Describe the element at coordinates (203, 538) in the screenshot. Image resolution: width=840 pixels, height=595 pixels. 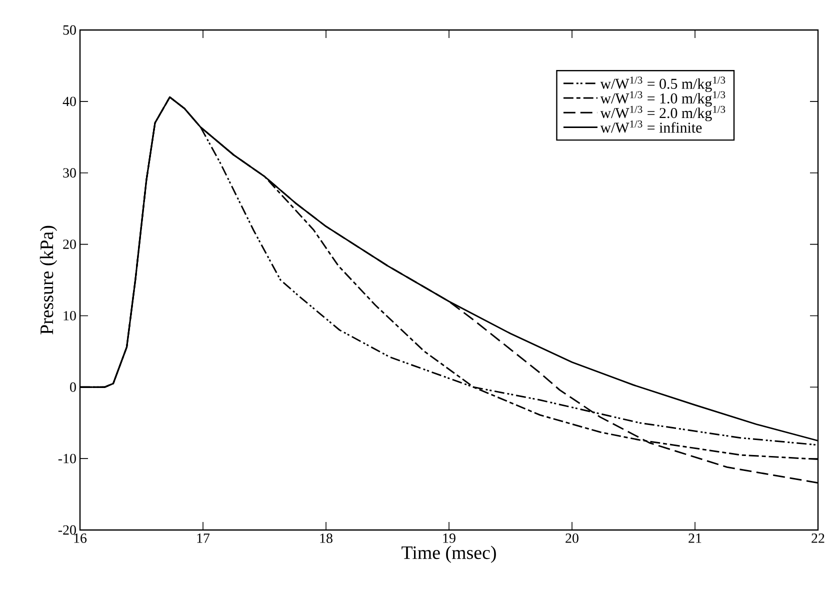
I see `x-tick-label: 17` at that location.